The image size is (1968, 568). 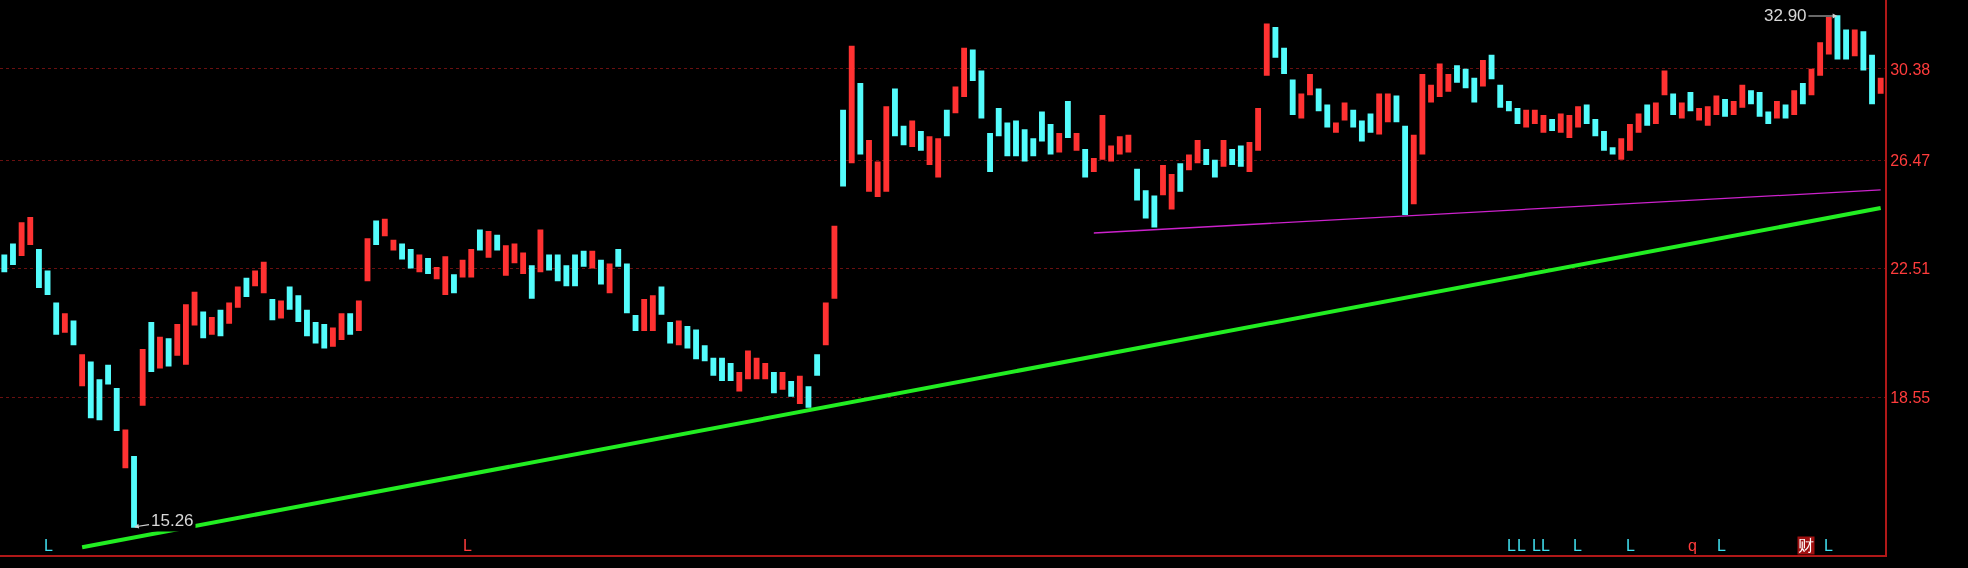 I want to click on annotation: 财, so click(x=1806, y=545).